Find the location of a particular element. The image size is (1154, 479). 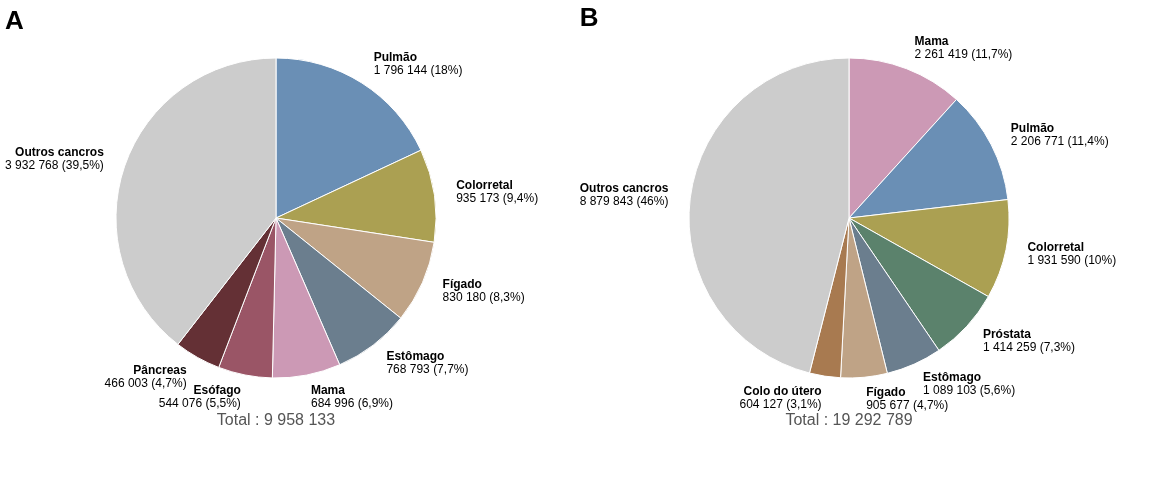

data-label: 1 796 144 (18%) is located at coordinates (418, 70).